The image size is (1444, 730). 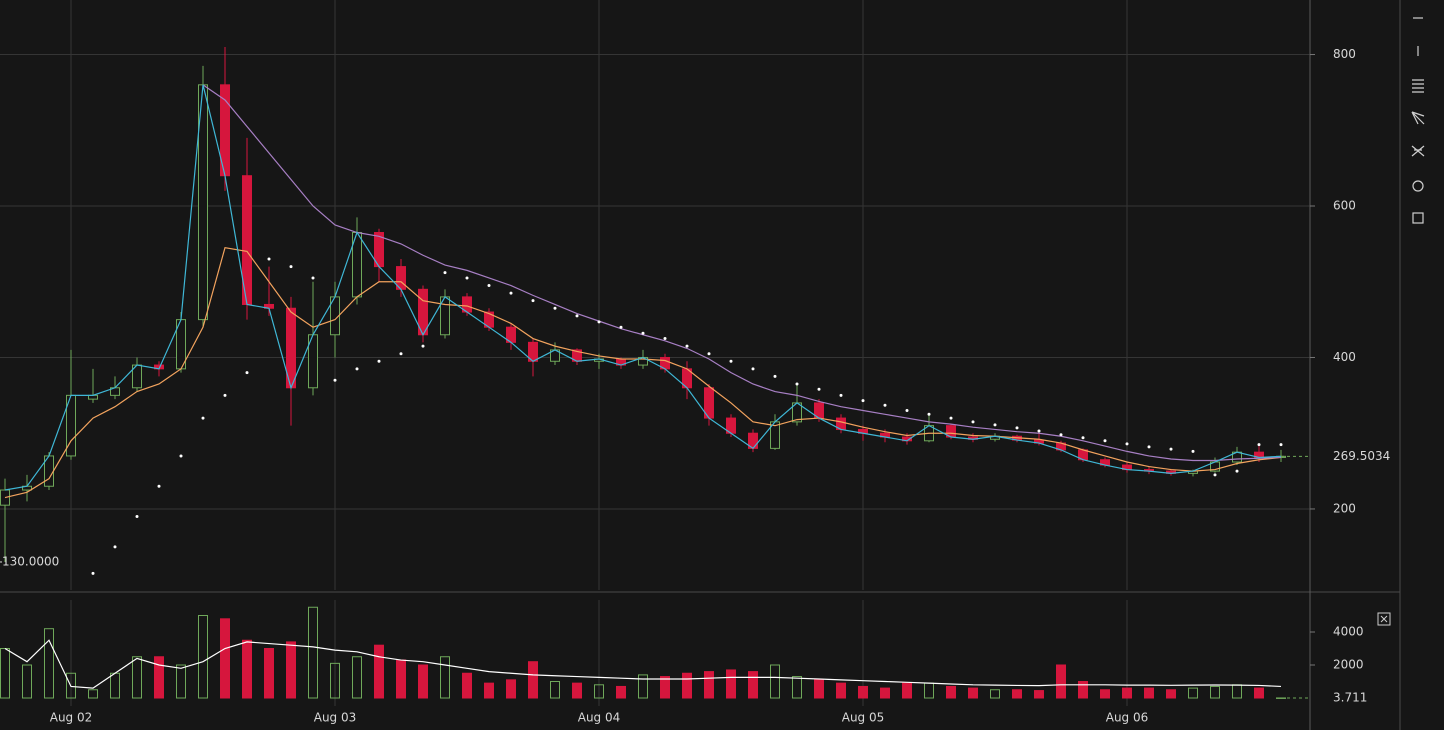 I want to click on tool-fan, so click(x=1418, y=118).